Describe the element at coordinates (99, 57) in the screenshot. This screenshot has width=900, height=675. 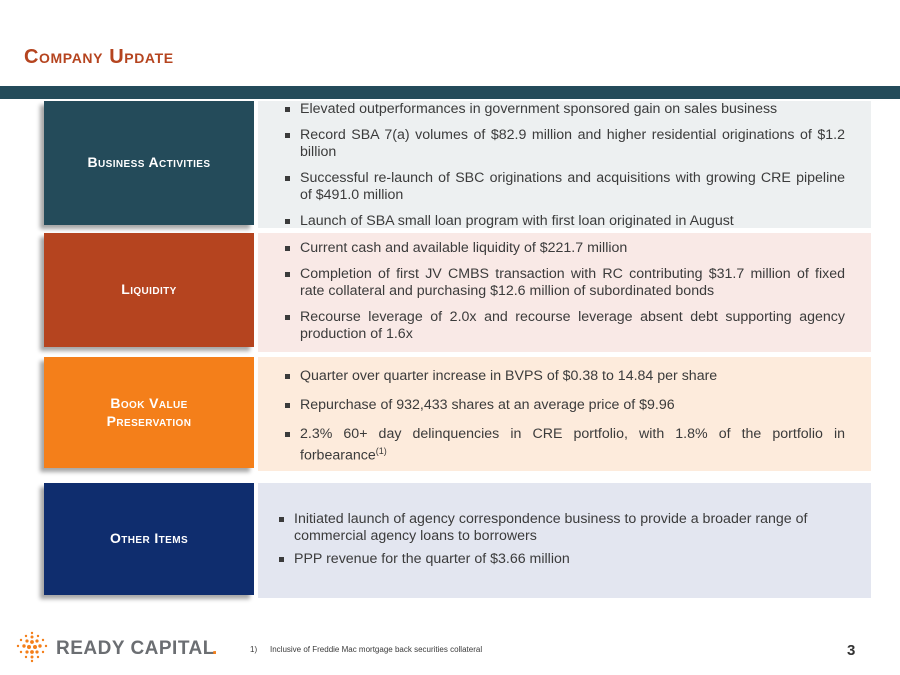
I see `page-title: Company Update` at that location.